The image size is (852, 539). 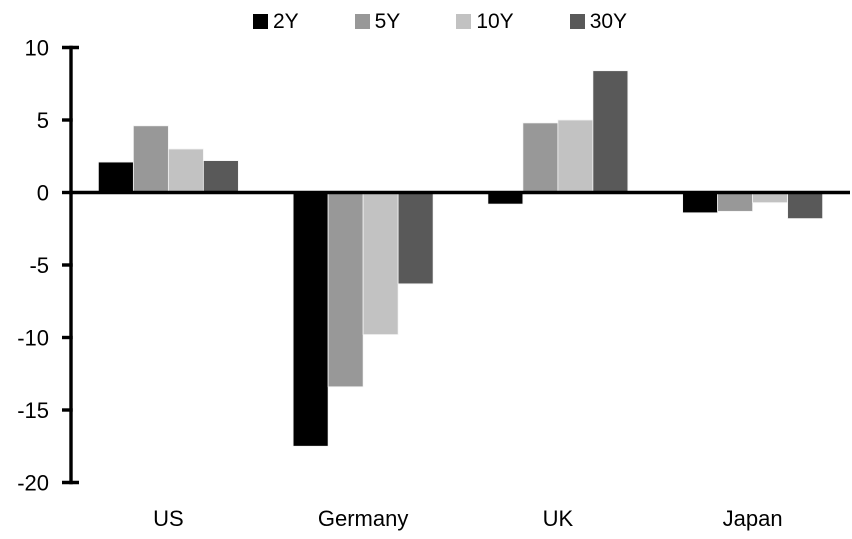 What do you see at coordinates (363, 518) in the screenshot?
I see `category-label-germany: Germany` at bounding box center [363, 518].